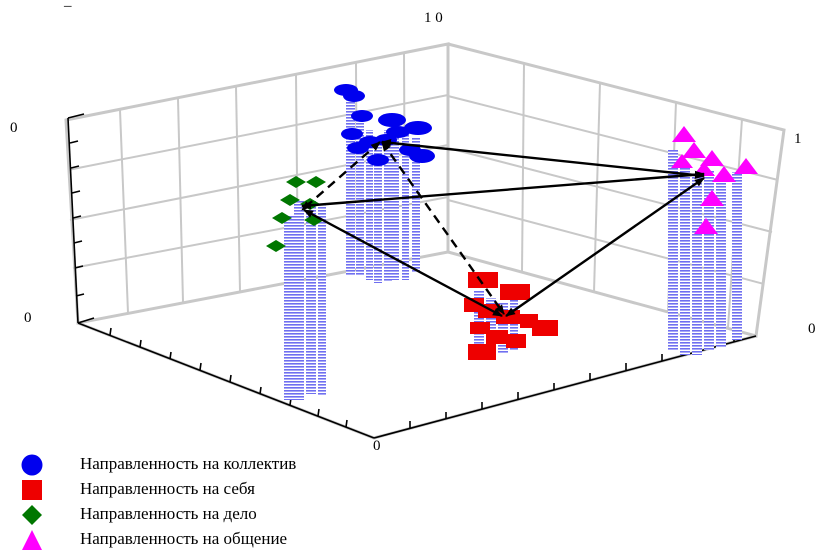  What do you see at coordinates (443, 228) in the screenshot?
I see `arrow-kollektiv-sebya` at bounding box center [443, 228].